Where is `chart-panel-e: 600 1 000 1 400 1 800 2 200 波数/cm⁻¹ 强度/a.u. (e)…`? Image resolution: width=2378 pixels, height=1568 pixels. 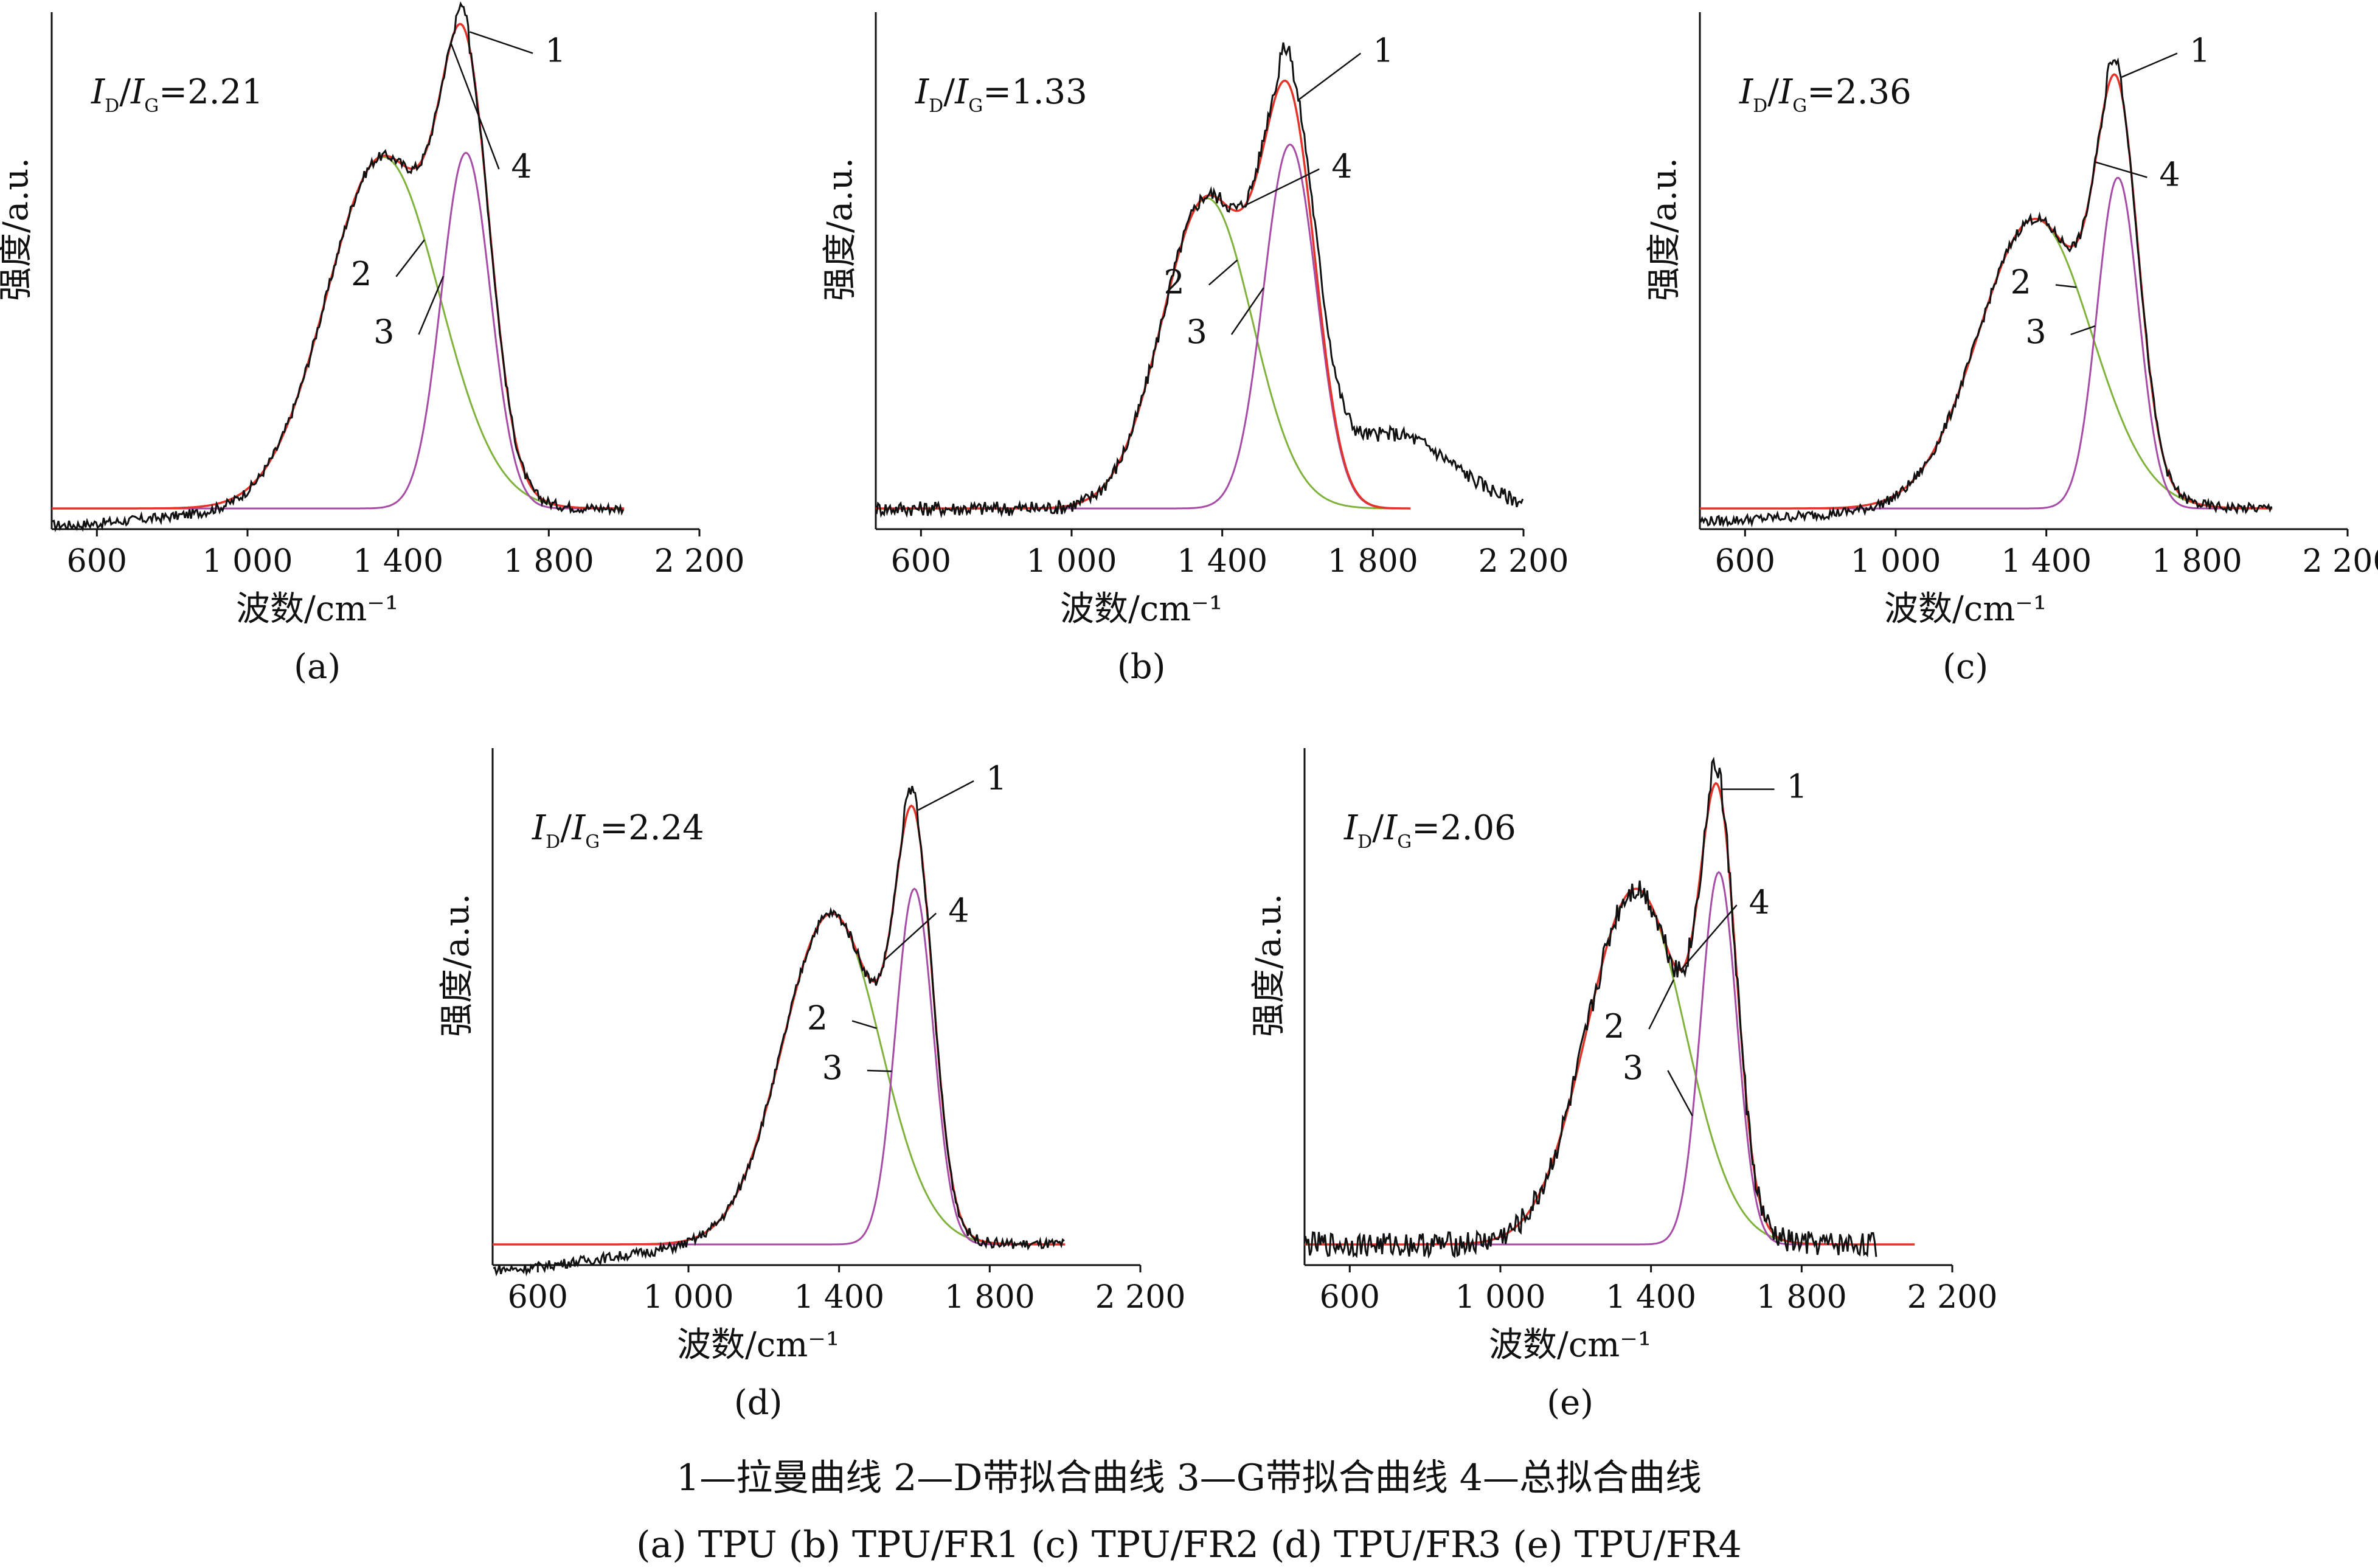
chart-panel-e: 600 1 000 1 400 1 800 2 200 波数/cm⁻¹ 强度/a.u. (e)… is located at coordinates (1623, 1085).